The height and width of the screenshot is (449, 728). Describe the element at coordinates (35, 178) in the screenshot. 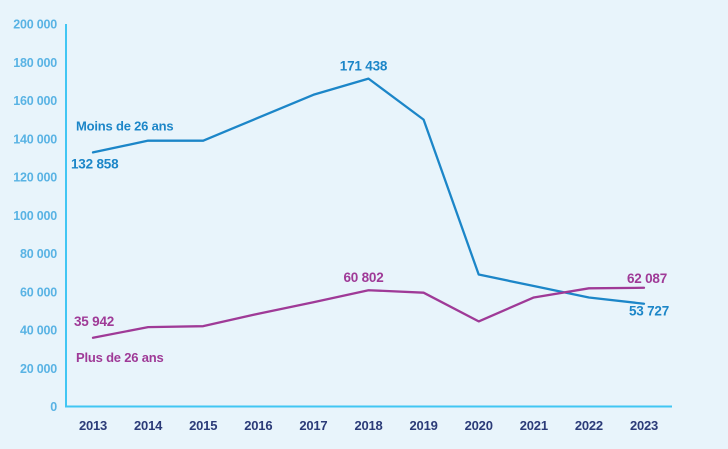

I see `y-tick-label: 120 000` at that location.